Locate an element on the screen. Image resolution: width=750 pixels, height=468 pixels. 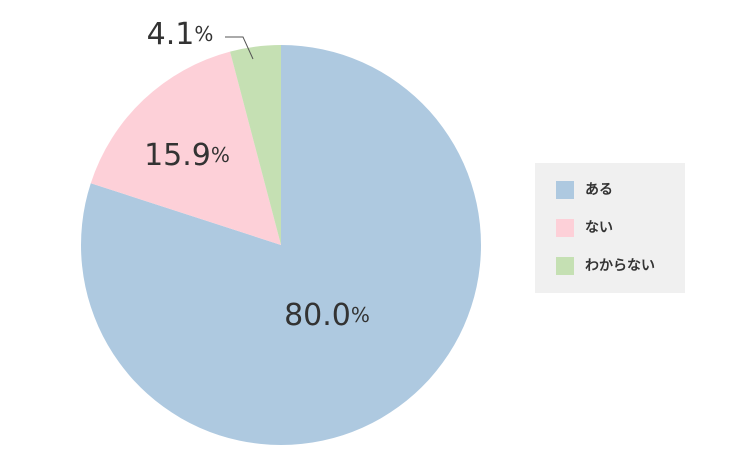
value-label: 4.1% is located at coordinates (180, 34).